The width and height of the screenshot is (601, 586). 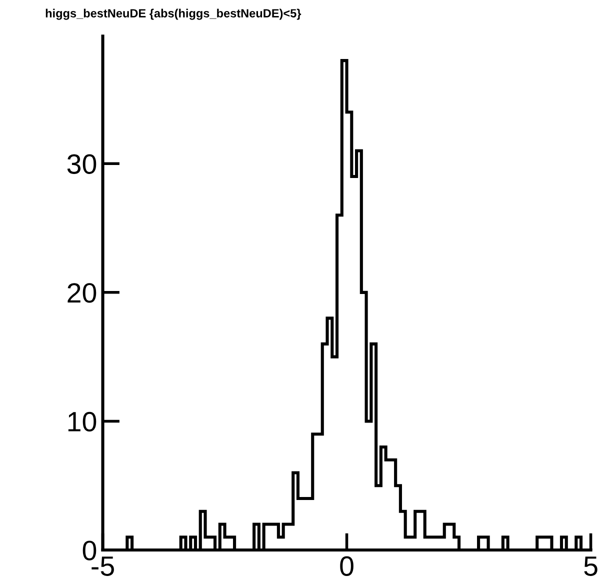 I want to click on x-tick-label: 5, so click(x=591, y=566).